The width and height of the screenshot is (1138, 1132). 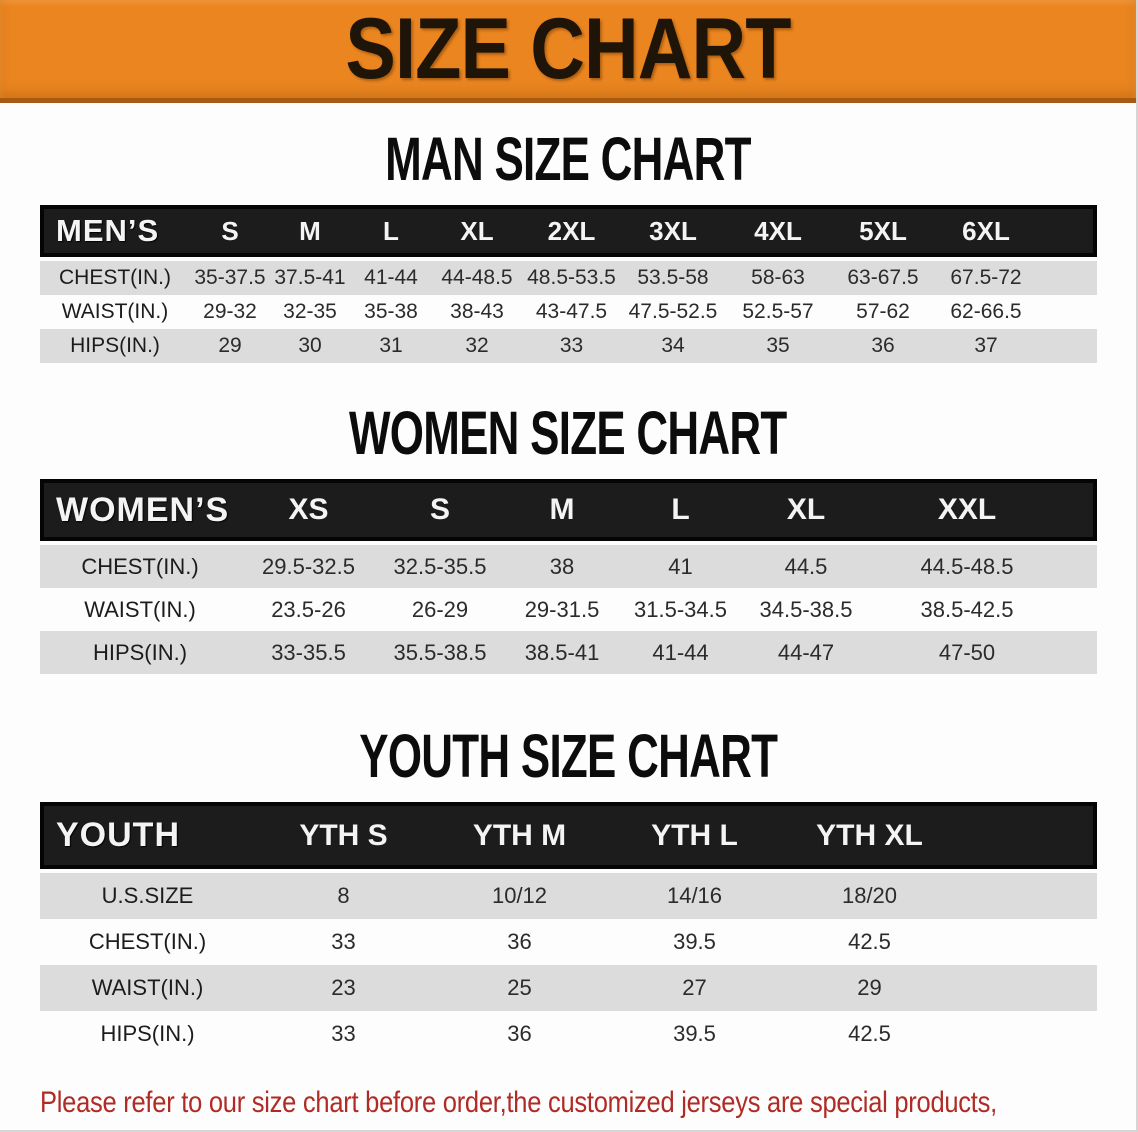 I want to click on value-cell: 29, so click(x=869, y=988).